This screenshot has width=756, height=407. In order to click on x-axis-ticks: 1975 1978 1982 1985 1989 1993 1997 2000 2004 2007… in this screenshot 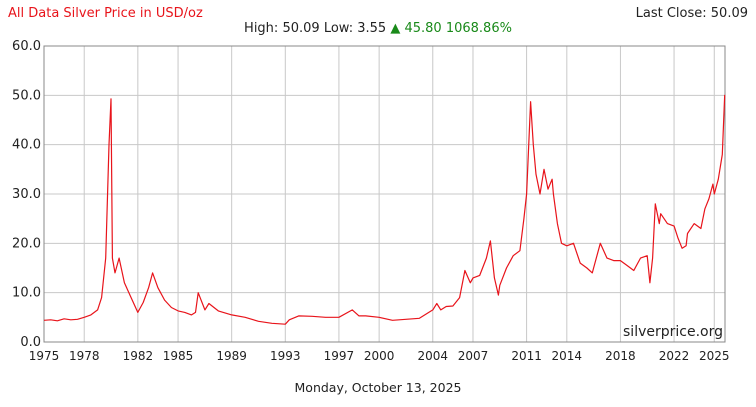, I will do `click(379, 356)`.